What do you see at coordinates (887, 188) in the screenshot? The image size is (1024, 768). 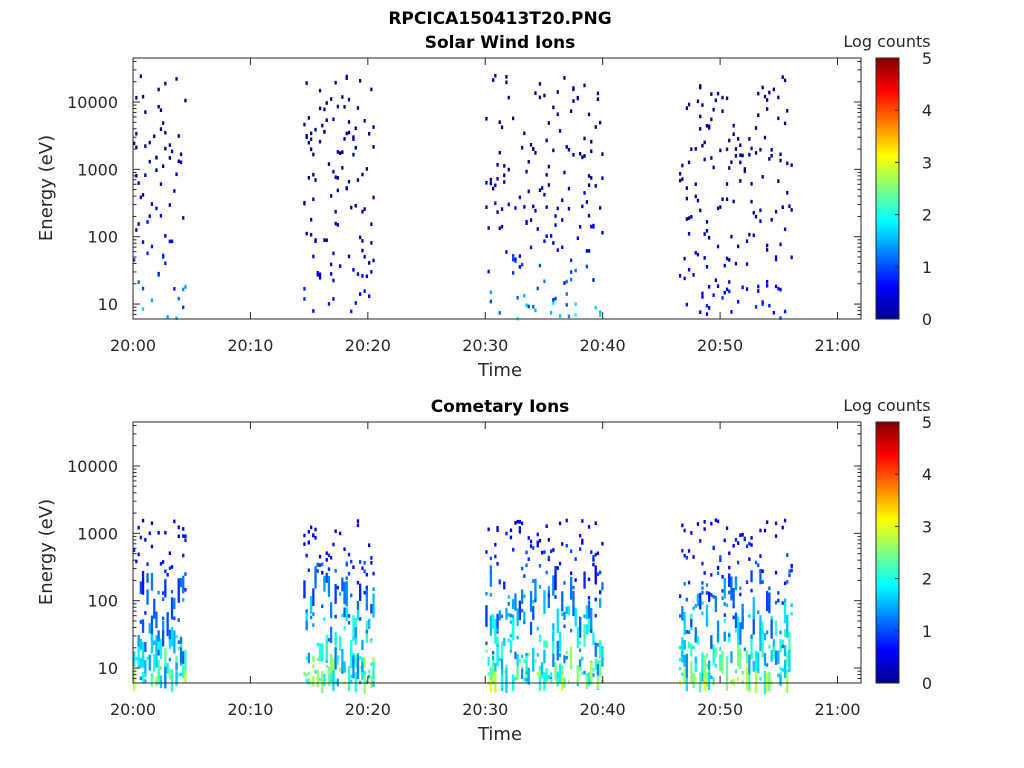 I see `colorbar` at bounding box center [887, 188].